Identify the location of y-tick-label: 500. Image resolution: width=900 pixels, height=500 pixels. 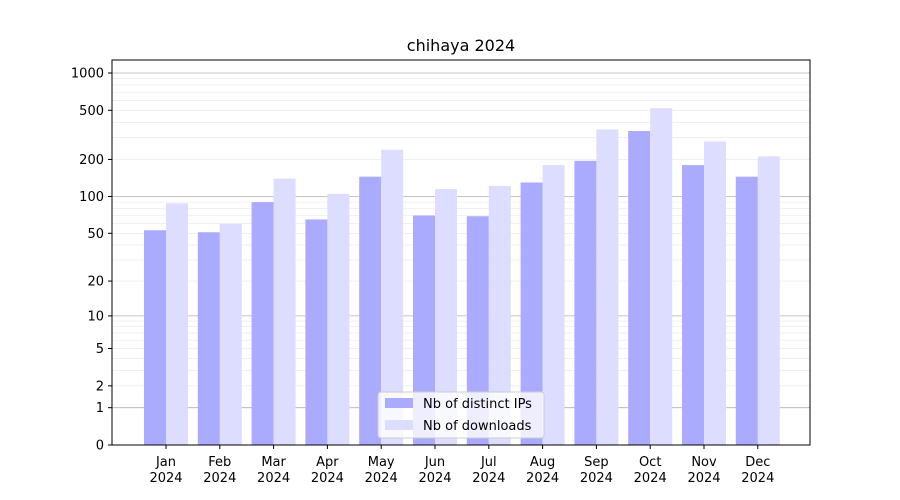
(91, 111).